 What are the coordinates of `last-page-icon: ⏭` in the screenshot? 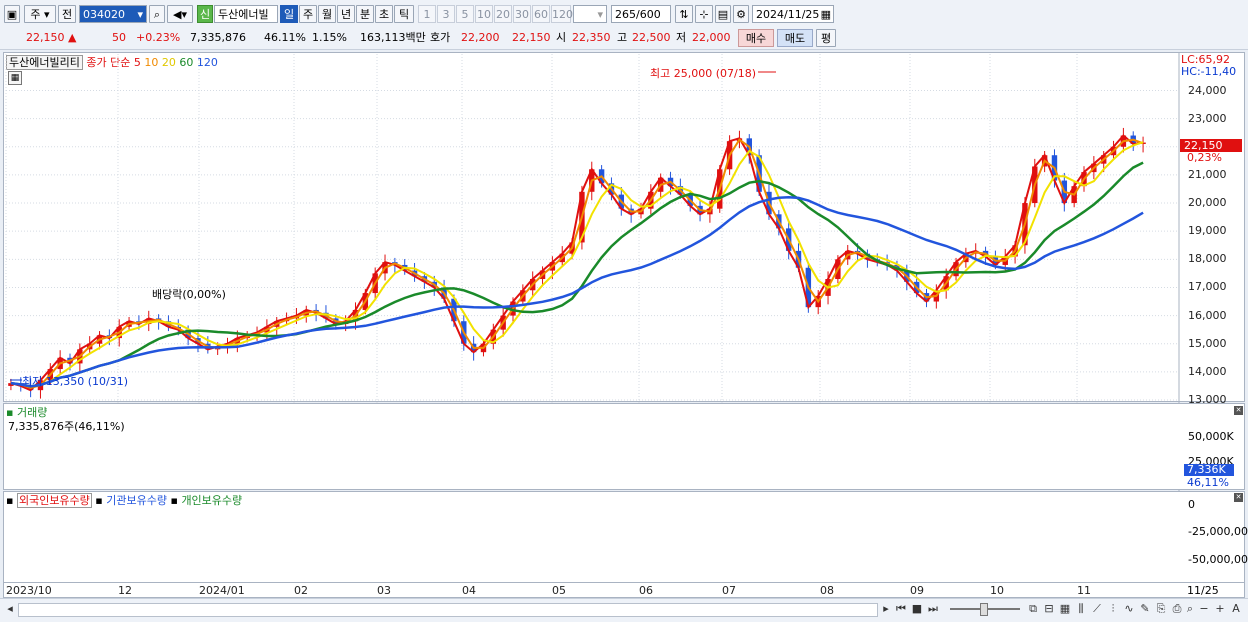 It's located at (933, 608).